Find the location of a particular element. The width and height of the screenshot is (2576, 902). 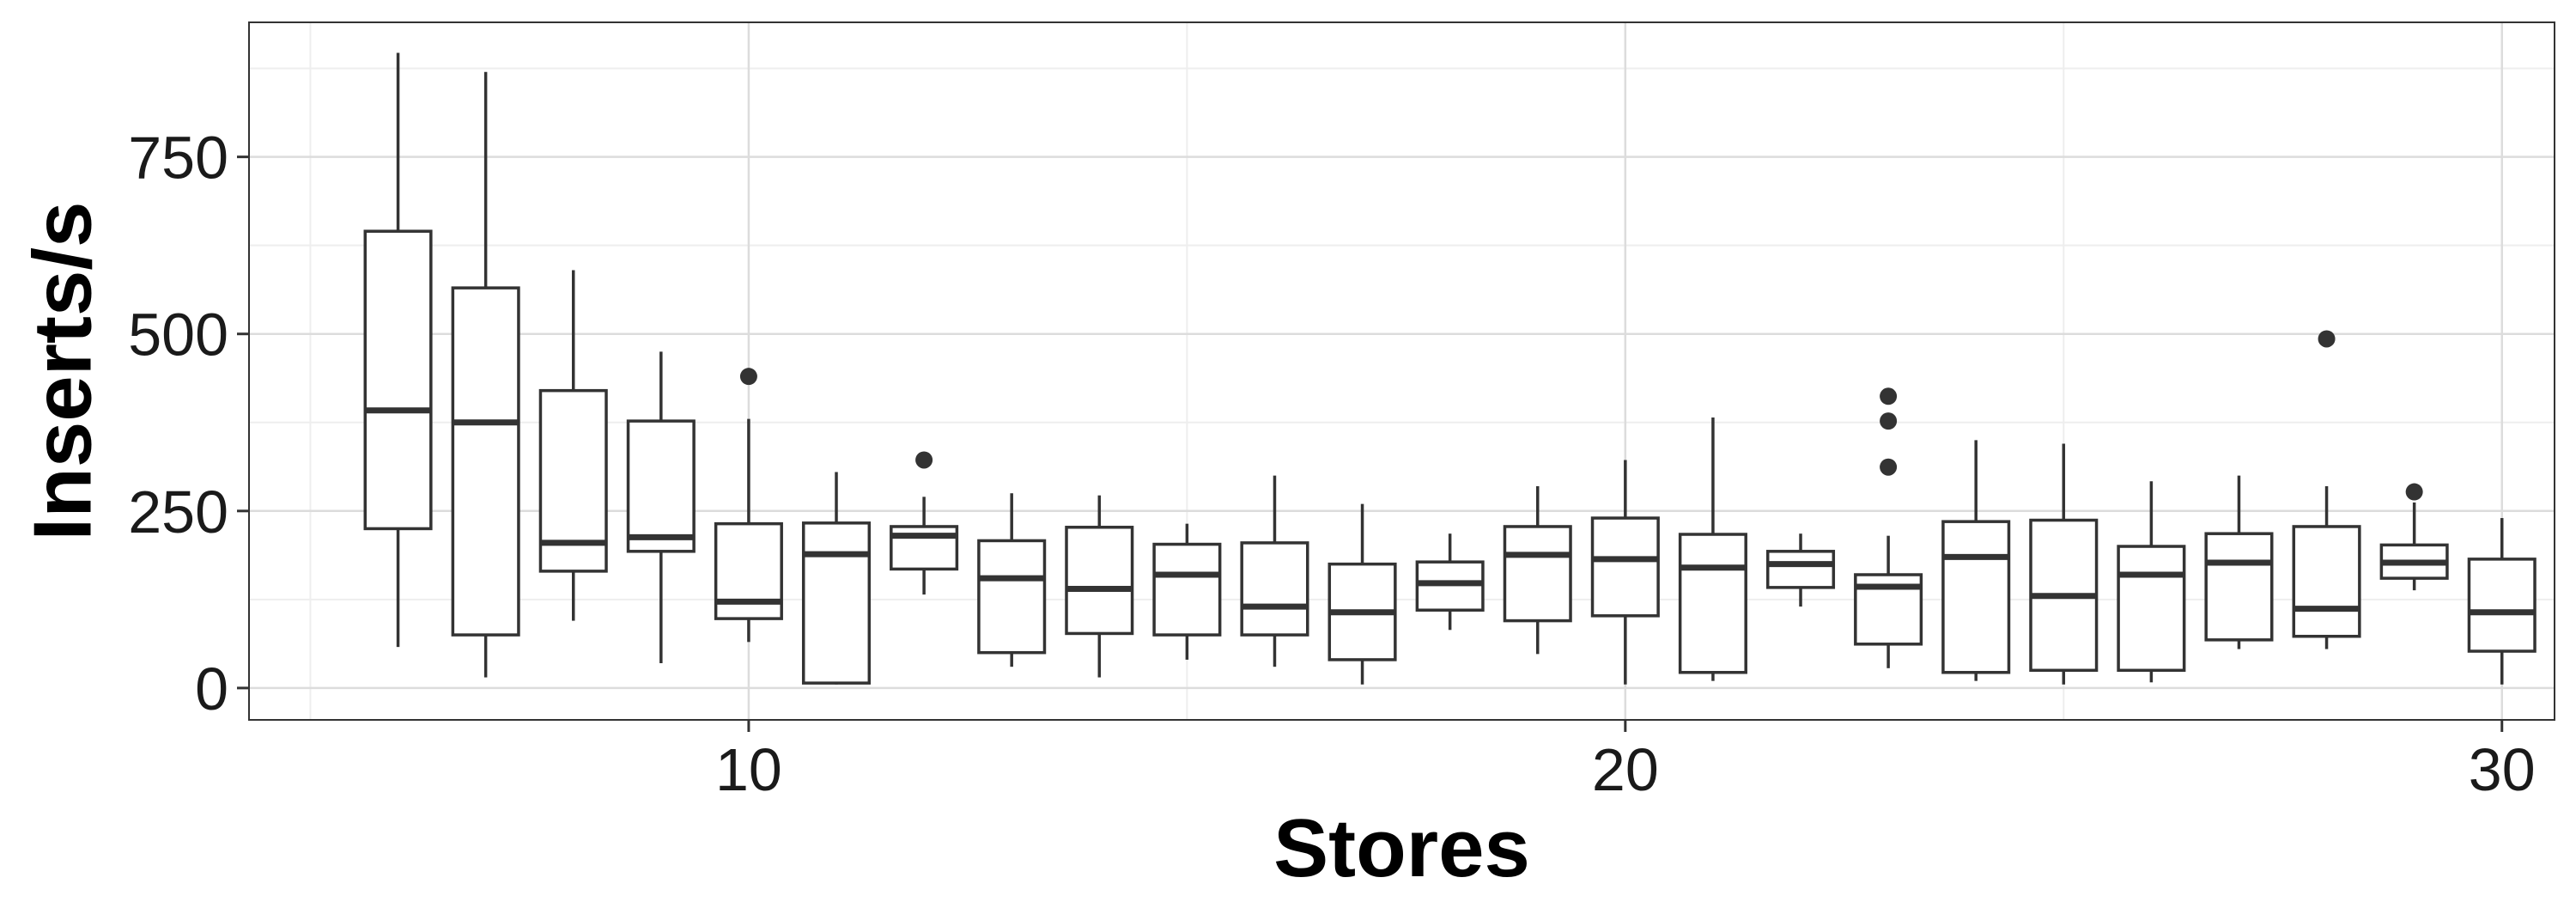

y-tick-label: 500 is located at coordinates (178, 335).